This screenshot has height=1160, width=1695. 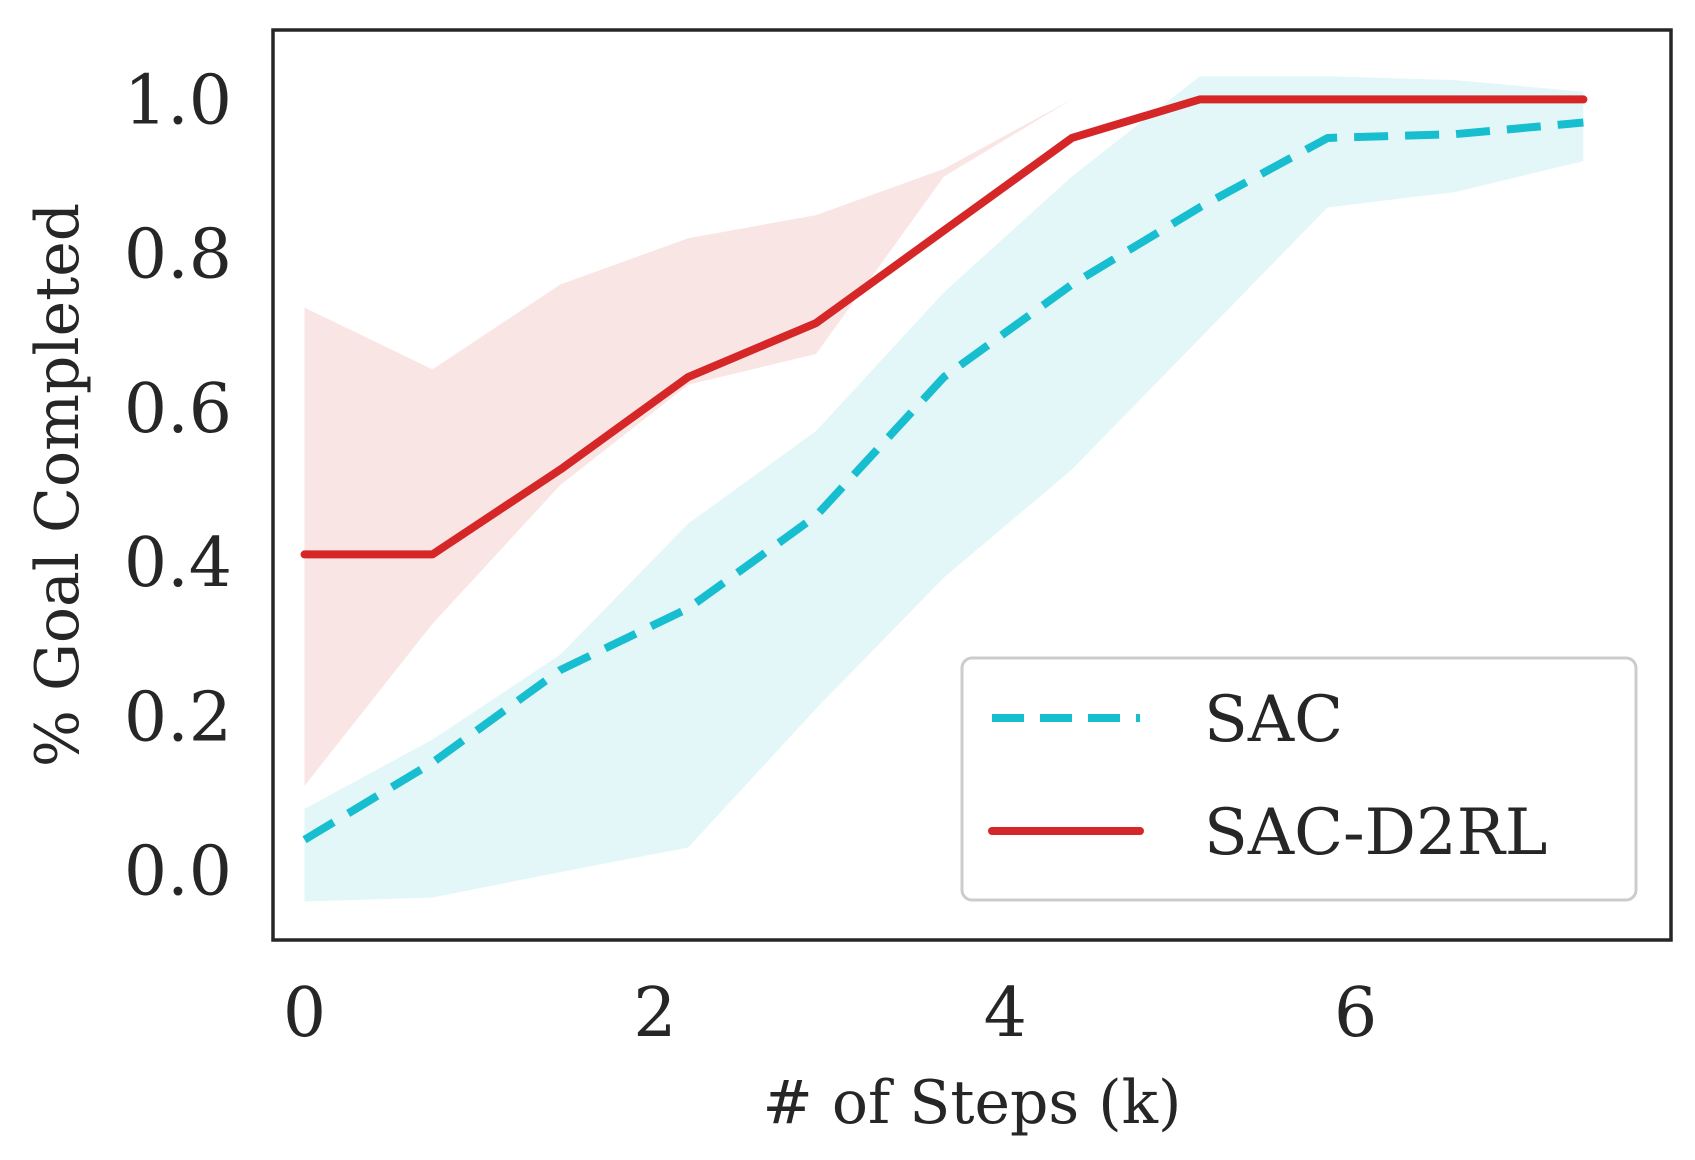 I want to click on x-axis-label: # of Steps (k), so click(x=972, y=1103).